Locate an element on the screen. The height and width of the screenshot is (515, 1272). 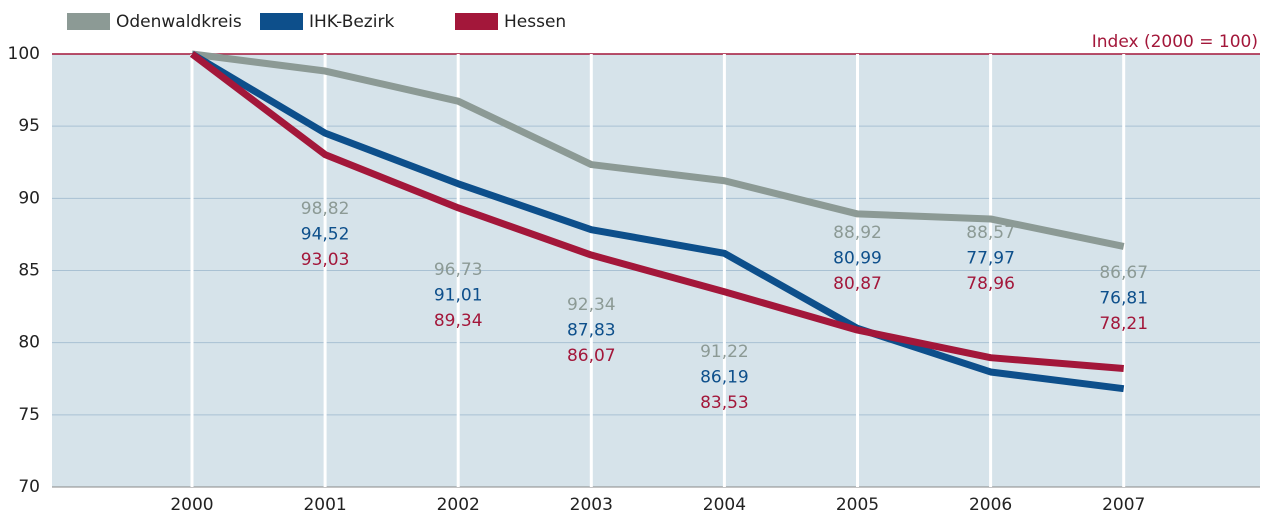
value-label: 91,22 is located at coordinates (724, 352).